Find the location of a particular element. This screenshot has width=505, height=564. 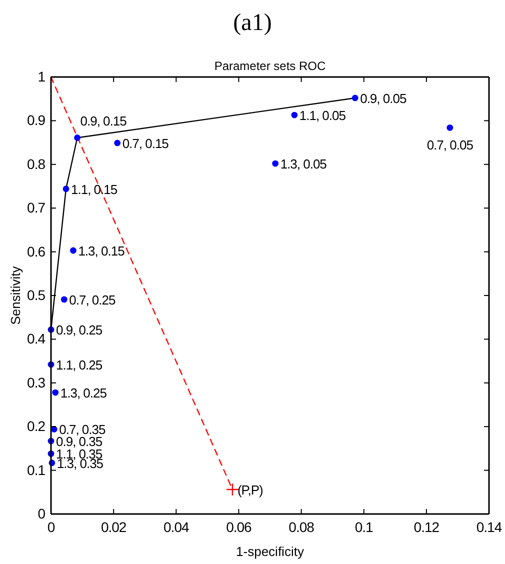

annotation: 1.3, 0.25 is located at coordinates (83, 393).